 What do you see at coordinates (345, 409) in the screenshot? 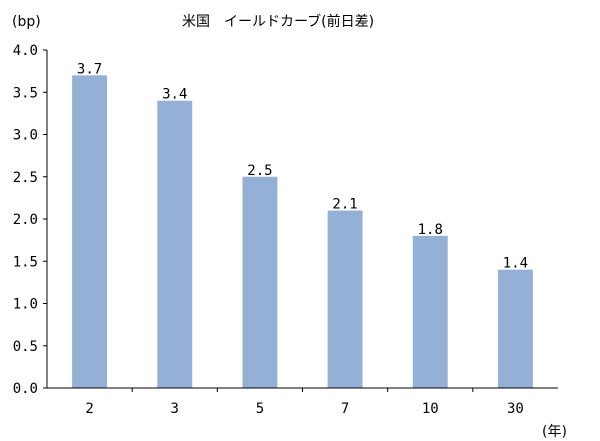
I see `x-tick-label: 7` at bounding box center [345, 409].